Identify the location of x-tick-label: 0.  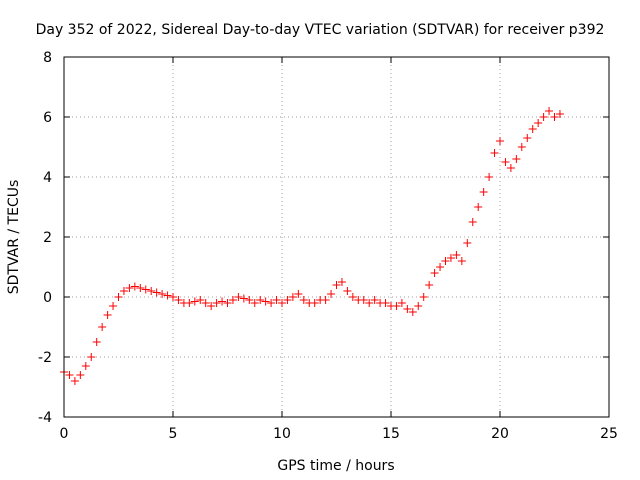
(64, 434).